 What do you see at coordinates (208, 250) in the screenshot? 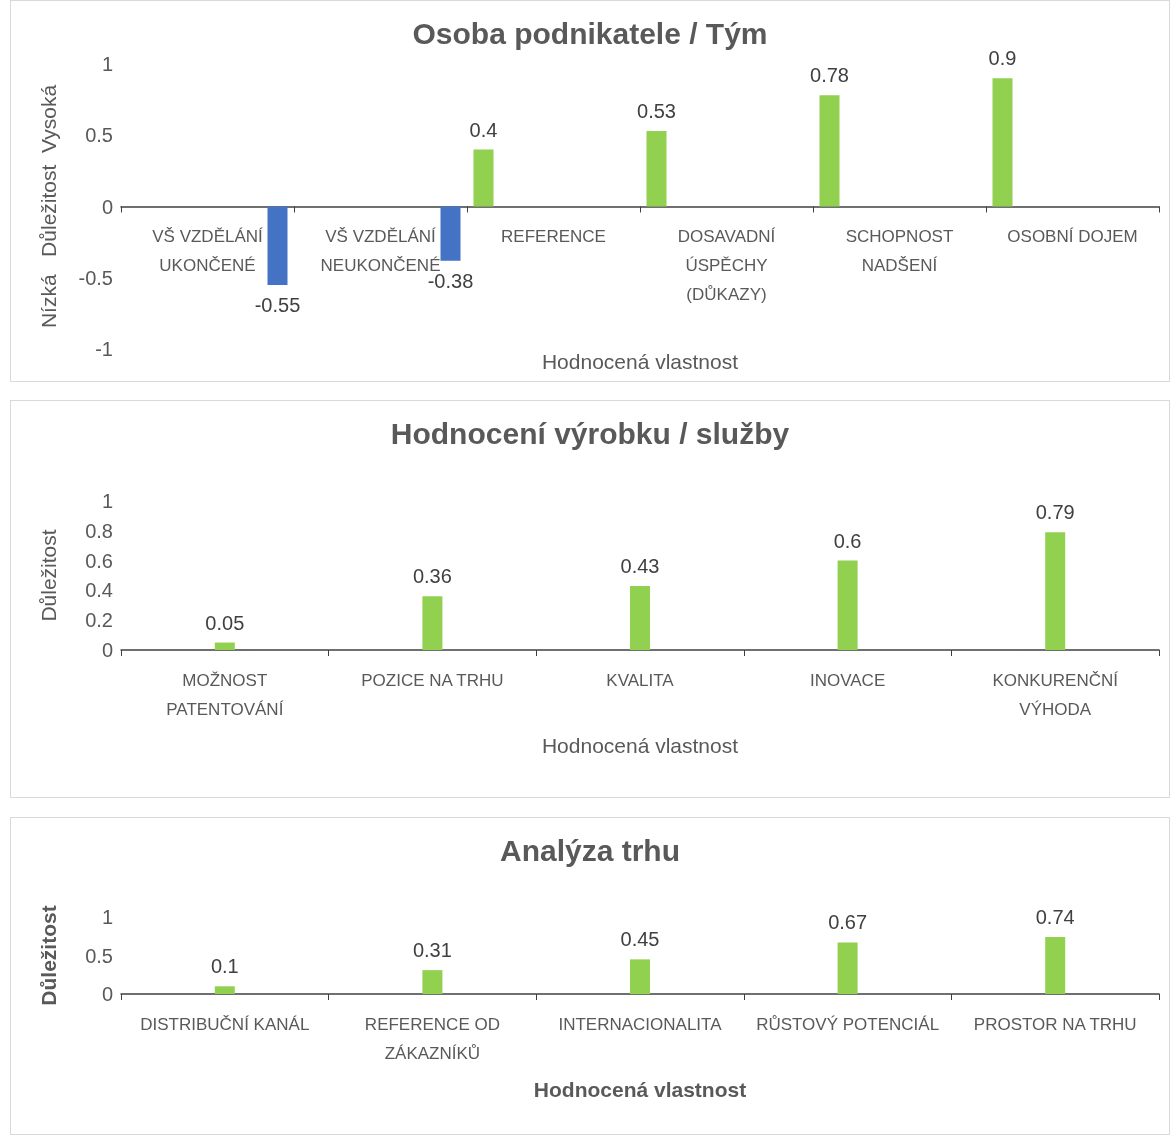
I see `x-tick-label: VŠ VZDĚLÁNÍ UKONČENÉ` at bounding box center [208, 250].